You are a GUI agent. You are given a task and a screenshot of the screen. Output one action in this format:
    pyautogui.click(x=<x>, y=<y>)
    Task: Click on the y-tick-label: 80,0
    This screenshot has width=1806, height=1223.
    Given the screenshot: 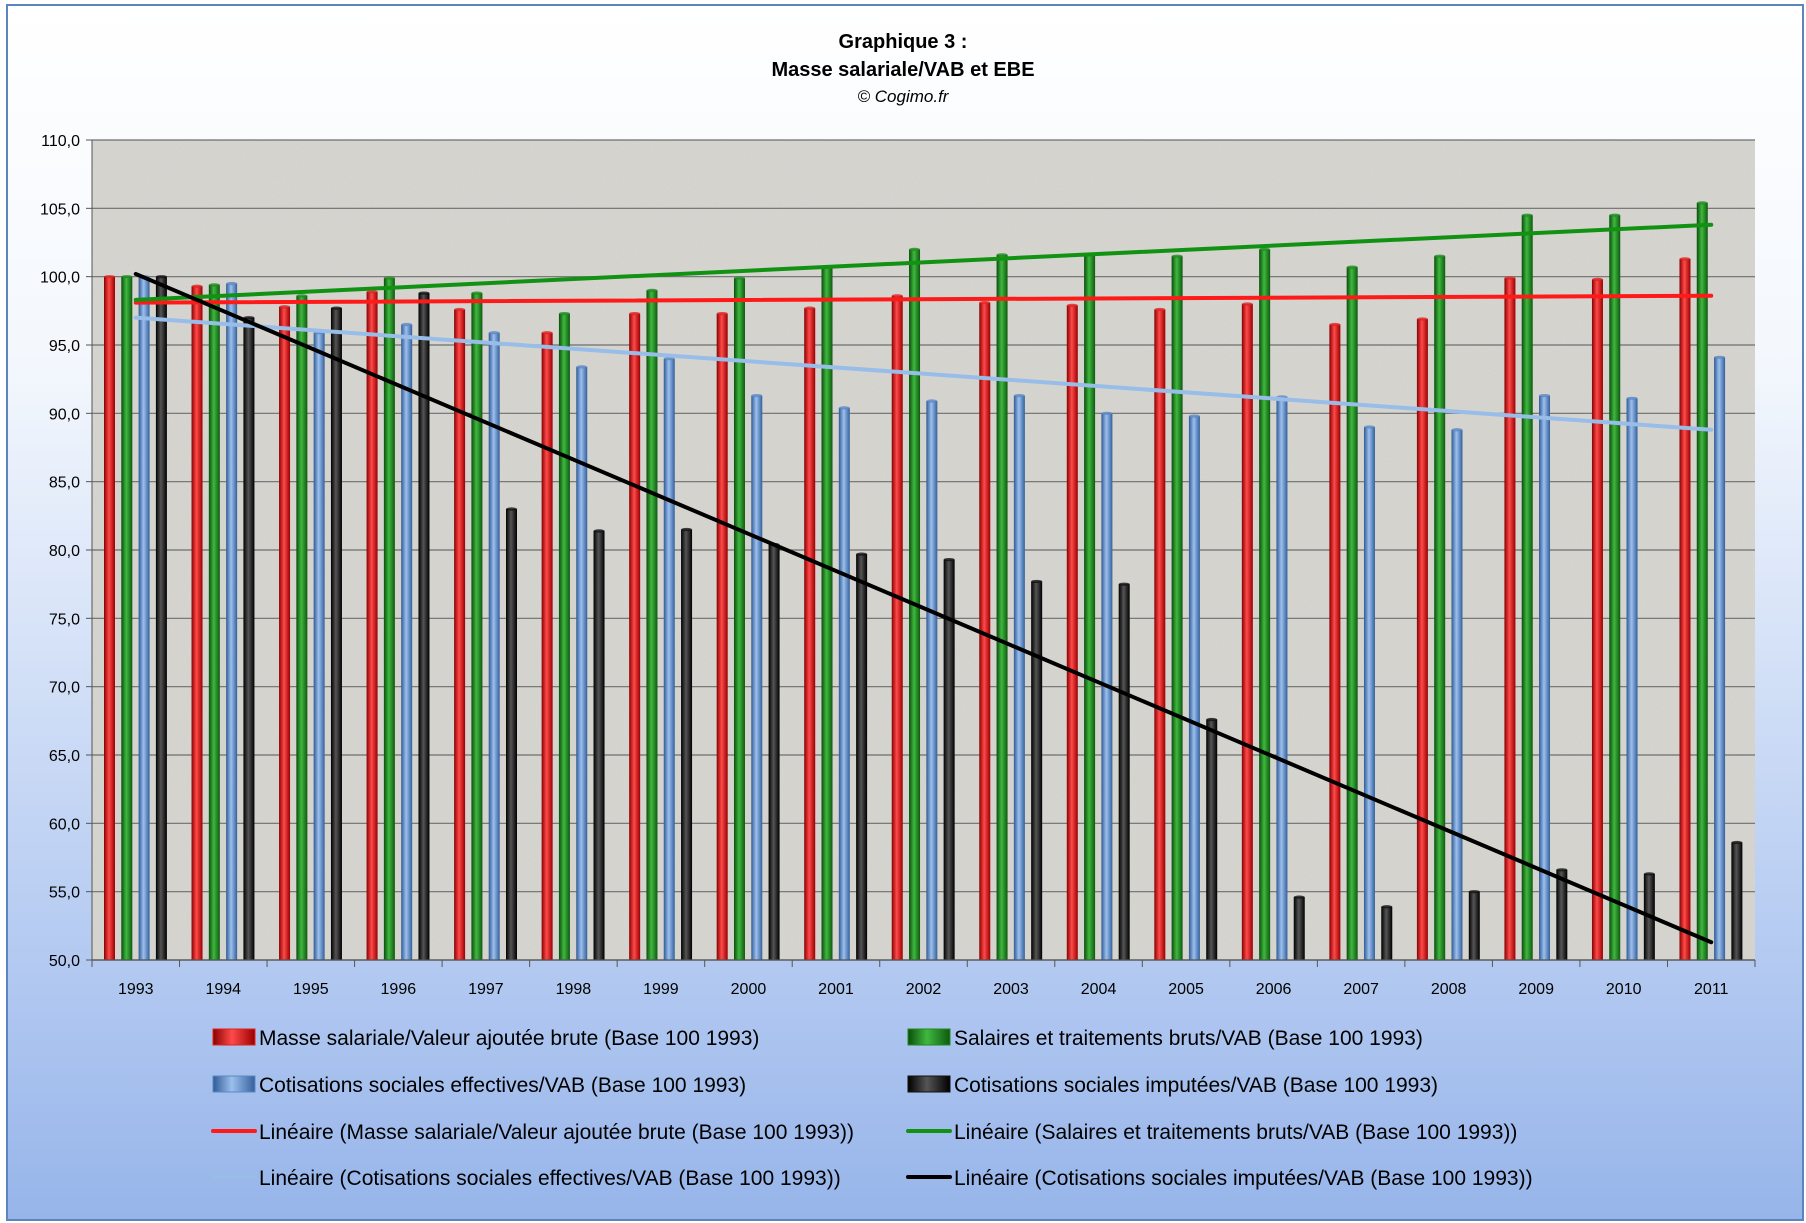 What is the action you would take?
    pyautogui.click(x=64, y=551)
    